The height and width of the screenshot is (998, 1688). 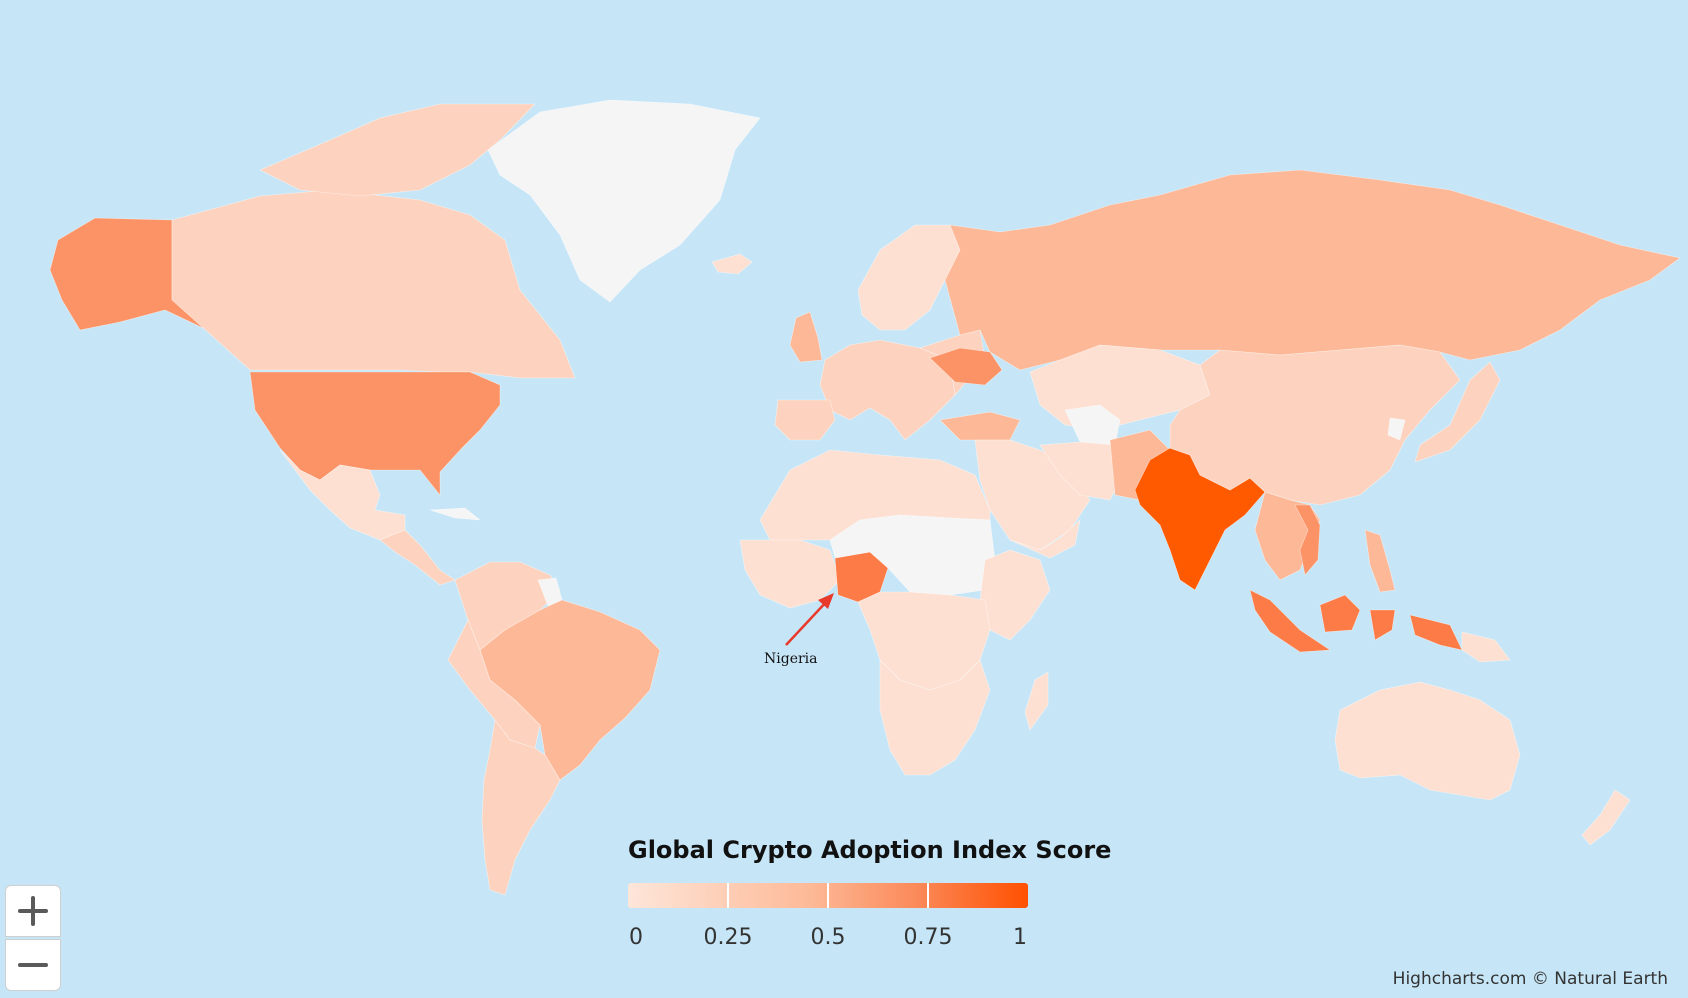 I want to click on country-canada, so click(x=373, y=284).